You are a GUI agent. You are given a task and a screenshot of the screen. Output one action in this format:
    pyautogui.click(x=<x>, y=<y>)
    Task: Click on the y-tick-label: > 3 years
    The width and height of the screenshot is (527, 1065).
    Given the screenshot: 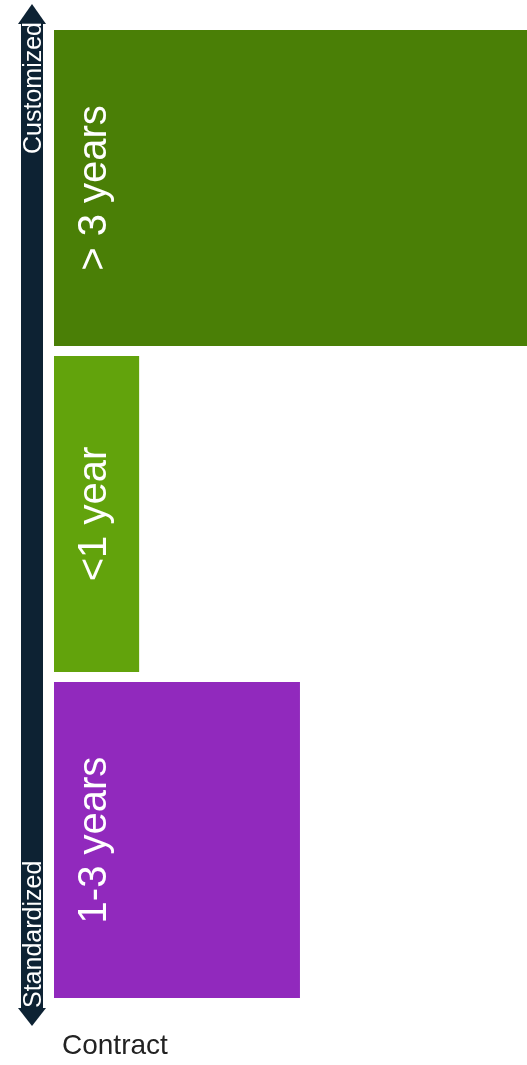 What is the action you would take?
    pyautogui.click(x=92, y=188)
    